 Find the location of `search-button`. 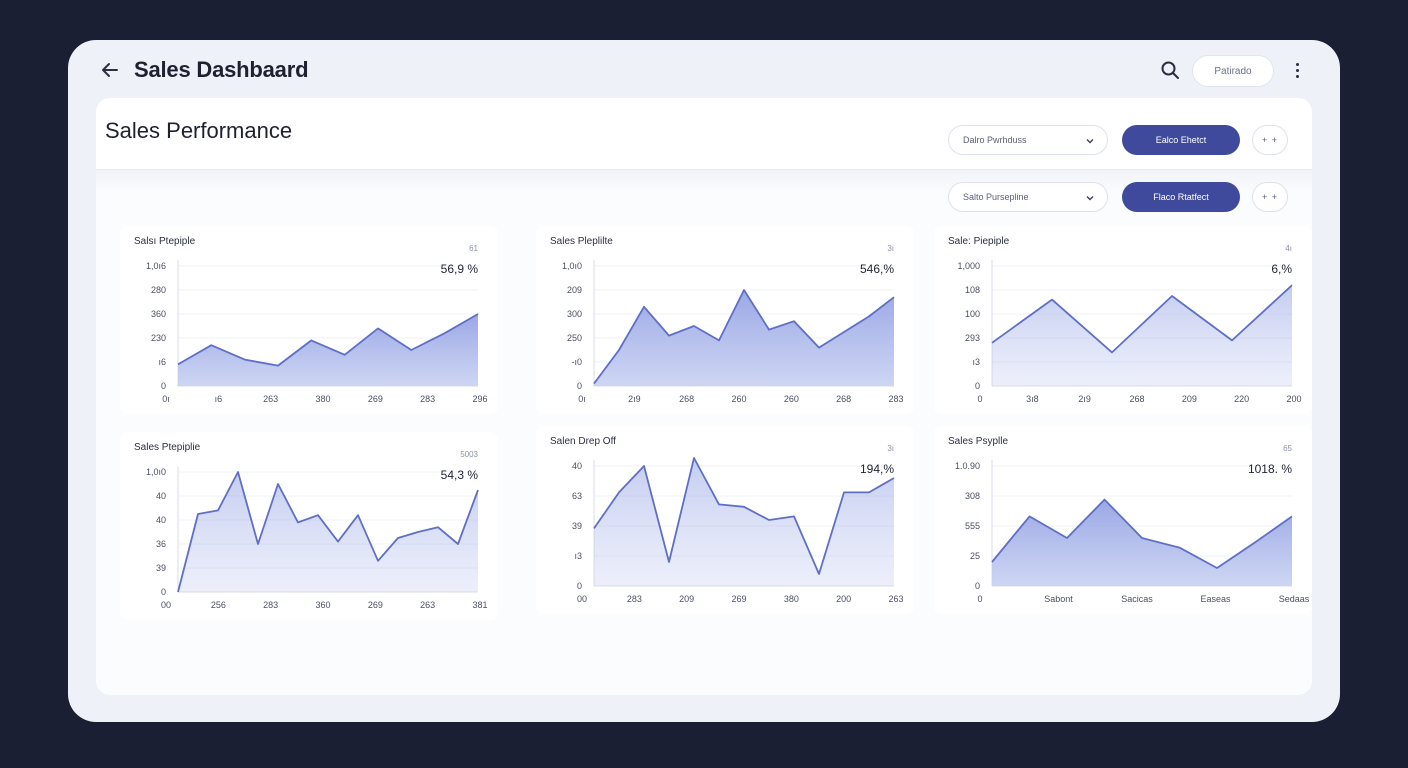

search-button is located at coordinates (1170, 70).